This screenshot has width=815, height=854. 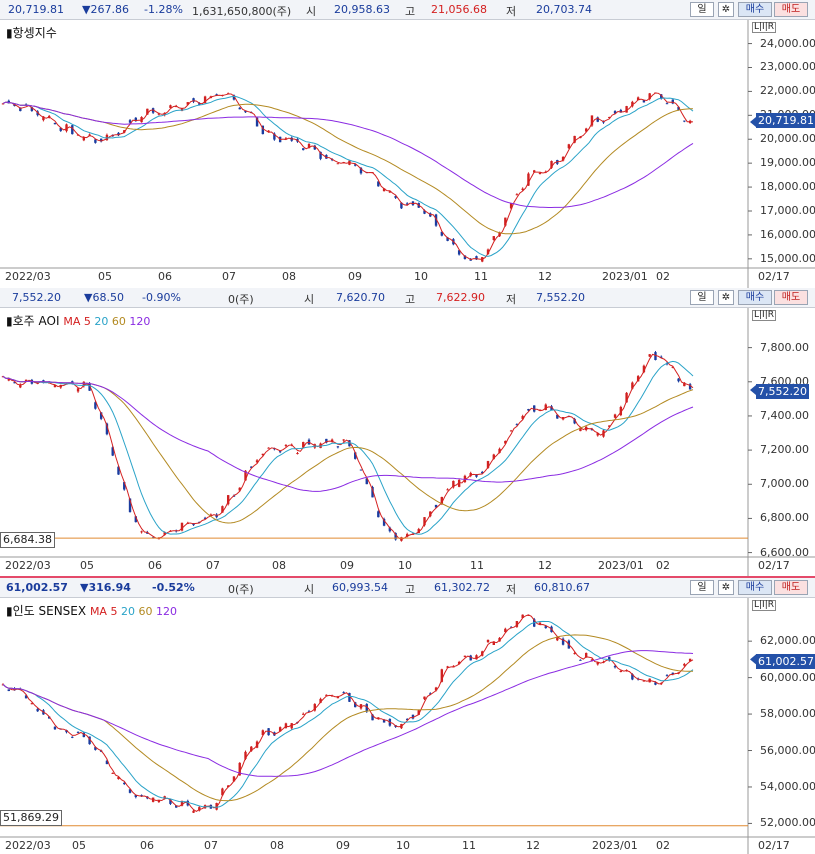 I want to click on y-tick-label: 62,000.00, so click(x=787, y=641).